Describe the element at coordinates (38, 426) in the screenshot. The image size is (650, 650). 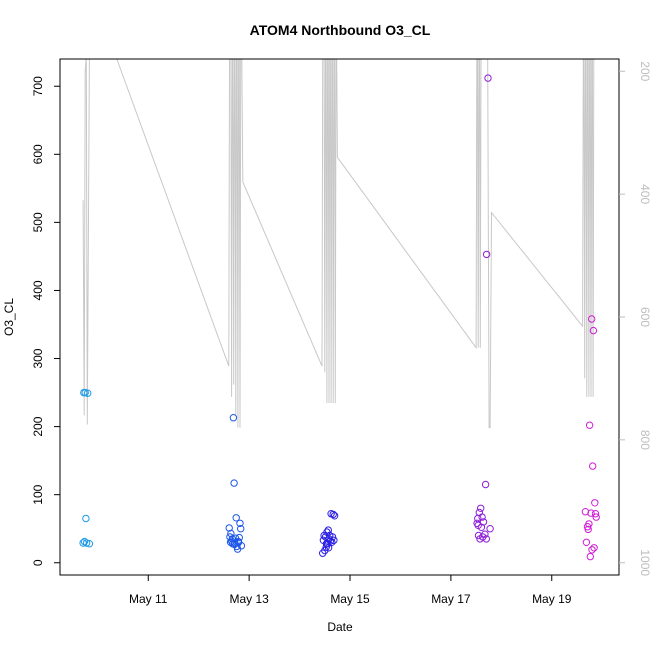
I see `y-tick-label: 200` at that location.